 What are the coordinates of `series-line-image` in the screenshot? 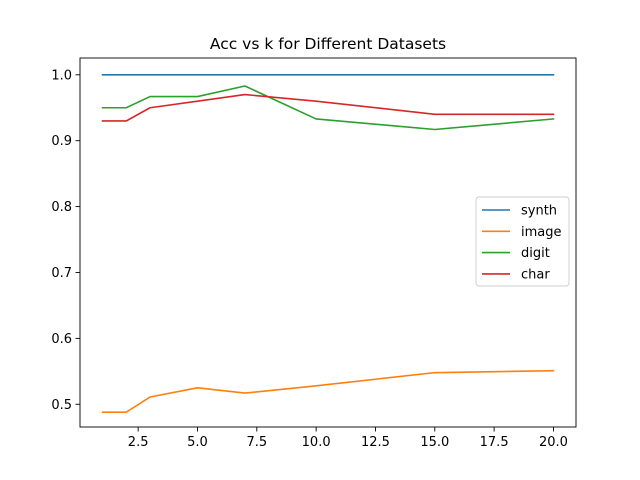 It's located at (328, 391).